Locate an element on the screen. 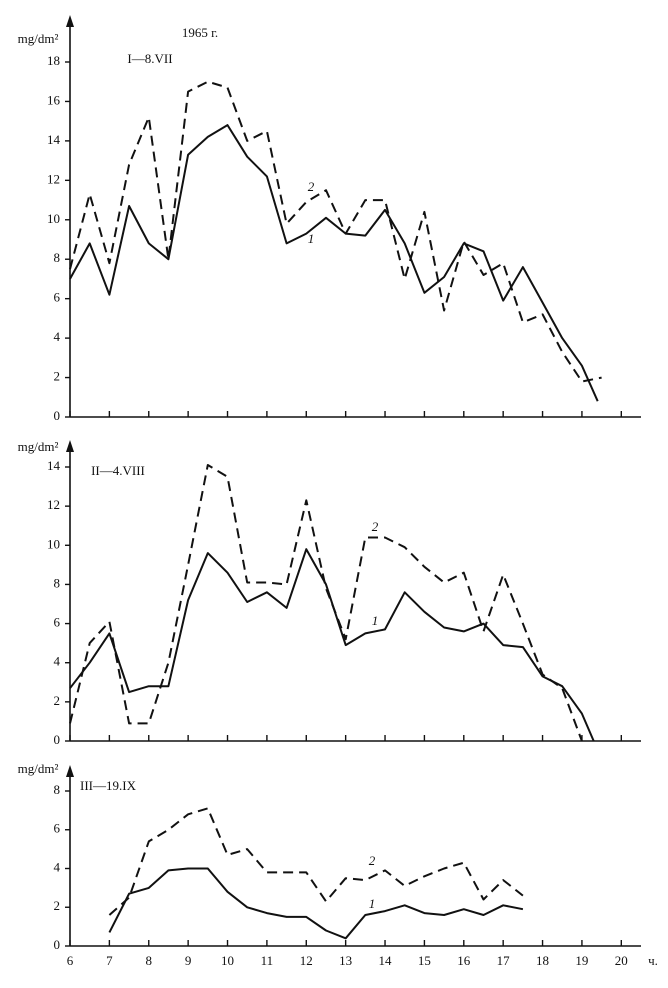  x-tick-label: 12 is located at coordinates (306, 960).